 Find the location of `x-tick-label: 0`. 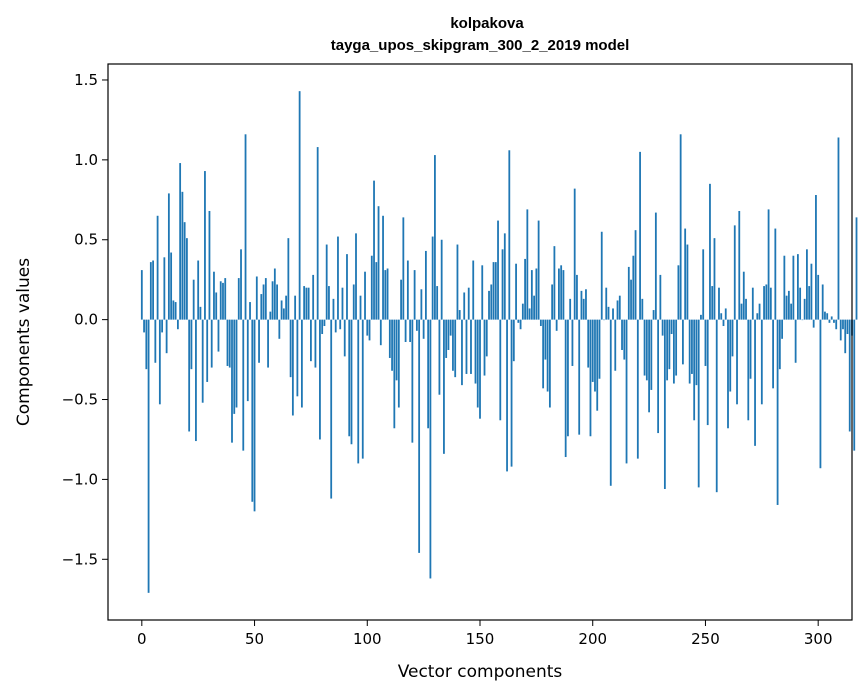

x-tick-label: 0 is located at coordinates (142, 639).